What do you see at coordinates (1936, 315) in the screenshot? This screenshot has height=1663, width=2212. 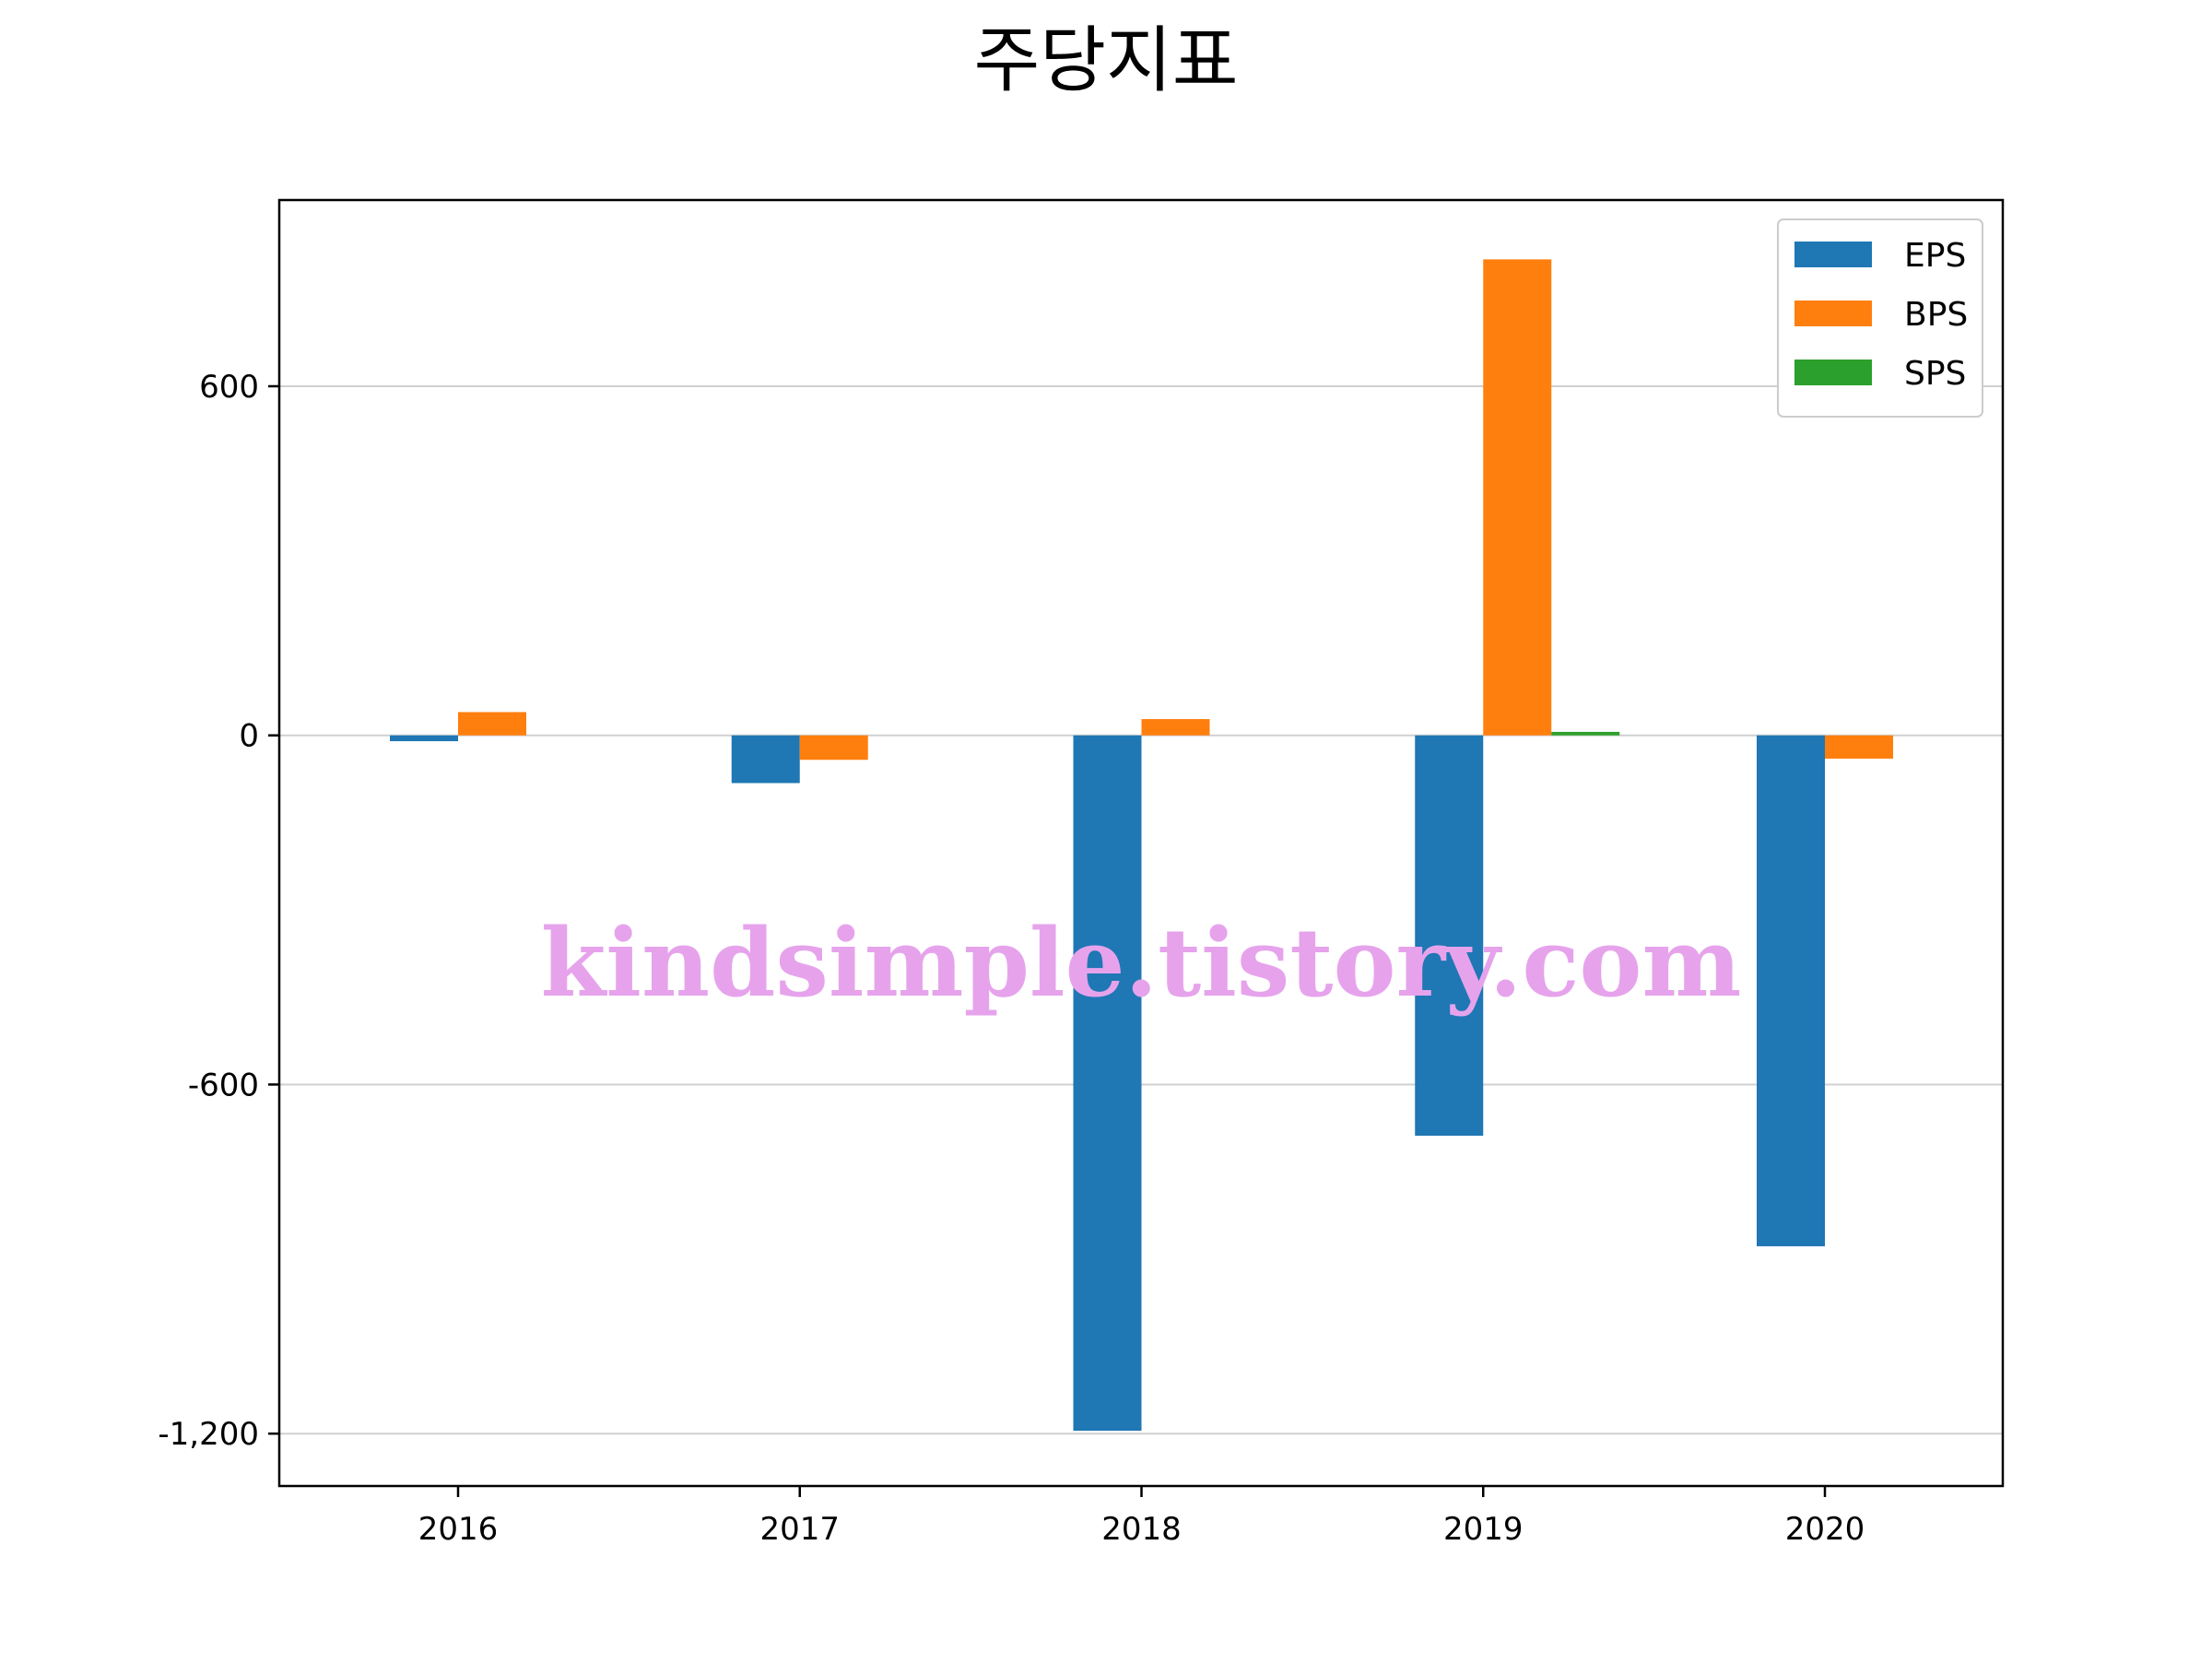 I see `legend-label-bps: BPS` at bounding box center [1936, 315].